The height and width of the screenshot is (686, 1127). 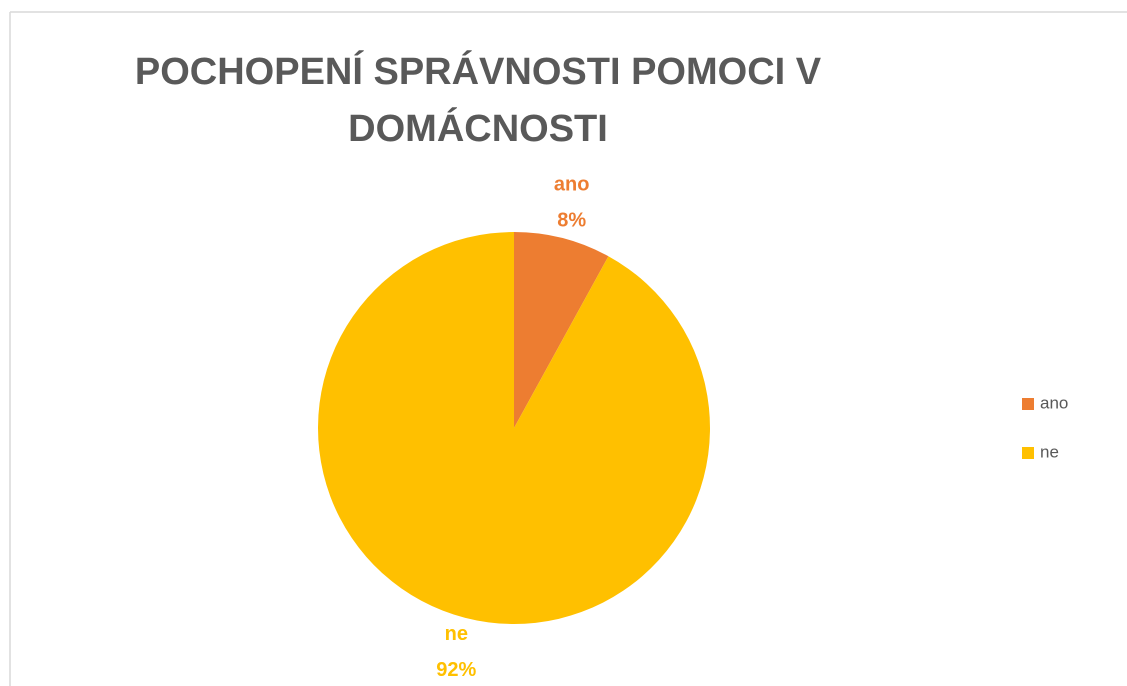 What do you see at coordinates (1054, 402) in the screenshot?
I see `legend-label: ano` at bounding box center [1054, 402].